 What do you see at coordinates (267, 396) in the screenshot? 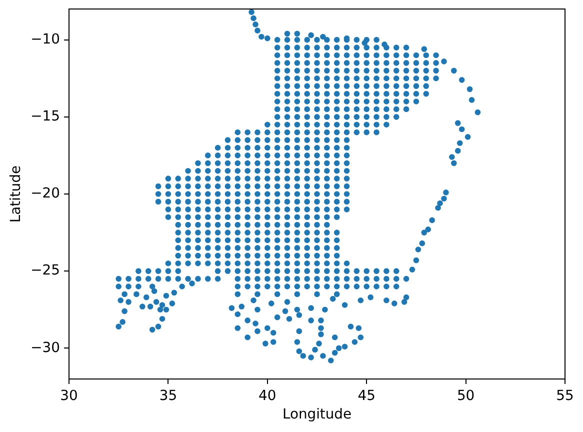
I see `x-tick-label: 40` at bounding box center [267, 396].